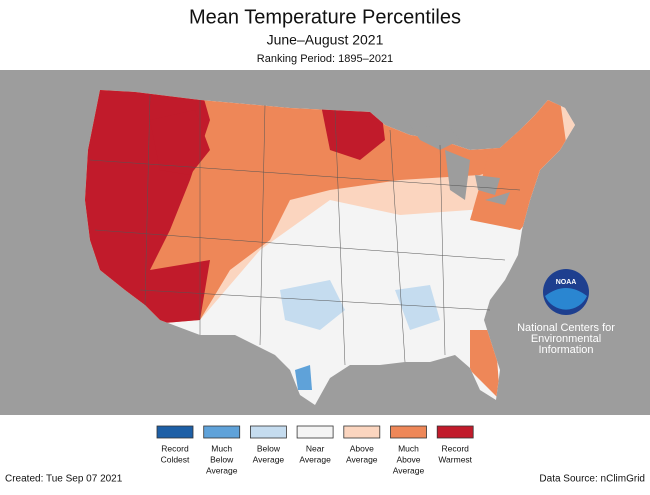  Describe the element at coordinates (460, 165) in the screenshot. I see `great-lakes` at that location.